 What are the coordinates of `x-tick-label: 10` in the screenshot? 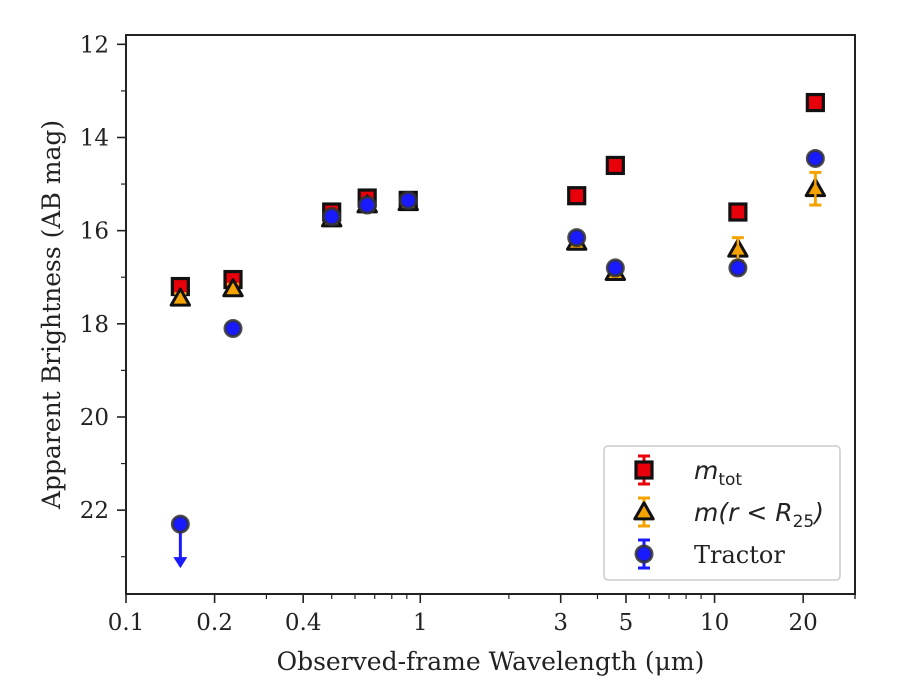 It's located at (714, 623).